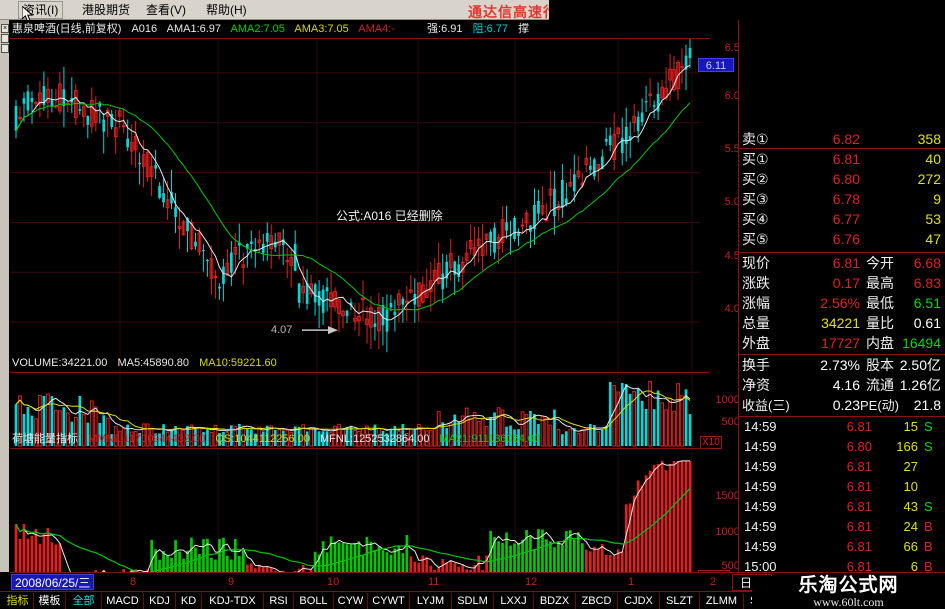 This screenshot has width=945, height=609. What do you see at coordinates (841, 219) in the screenshot?
I see `orderbook-row-buy4: 买④ 6.77 53` at bounding box center [841, 219].